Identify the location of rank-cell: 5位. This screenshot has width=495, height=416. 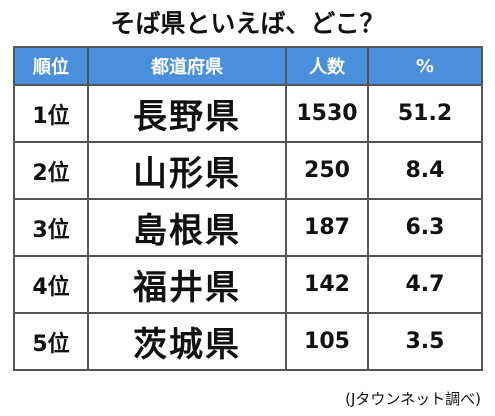
(51, 341).